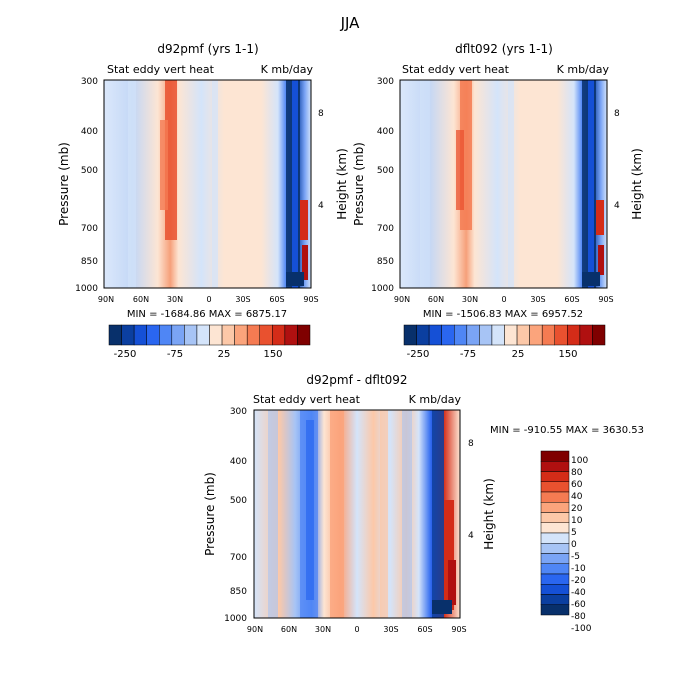 The width and height of the screenshot is (700, 700). Describe the element at coordinates (518, 354) in the screenshot. I see `colorbar-label: 25` at that location.